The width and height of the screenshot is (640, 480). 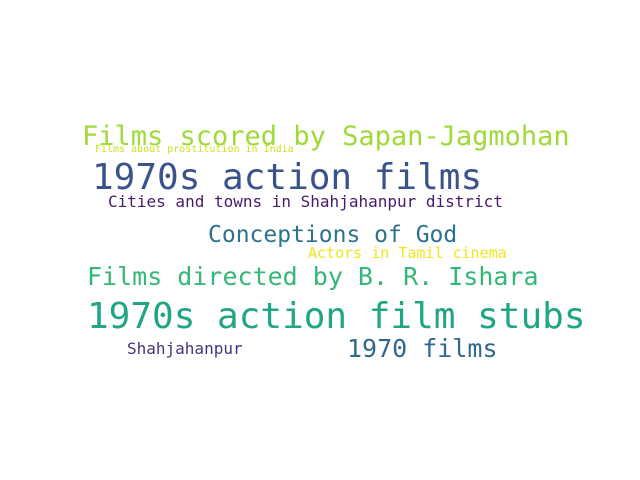 I want to click on word-1970s-action-films: 1970s action films, so click(x=287, y=177).